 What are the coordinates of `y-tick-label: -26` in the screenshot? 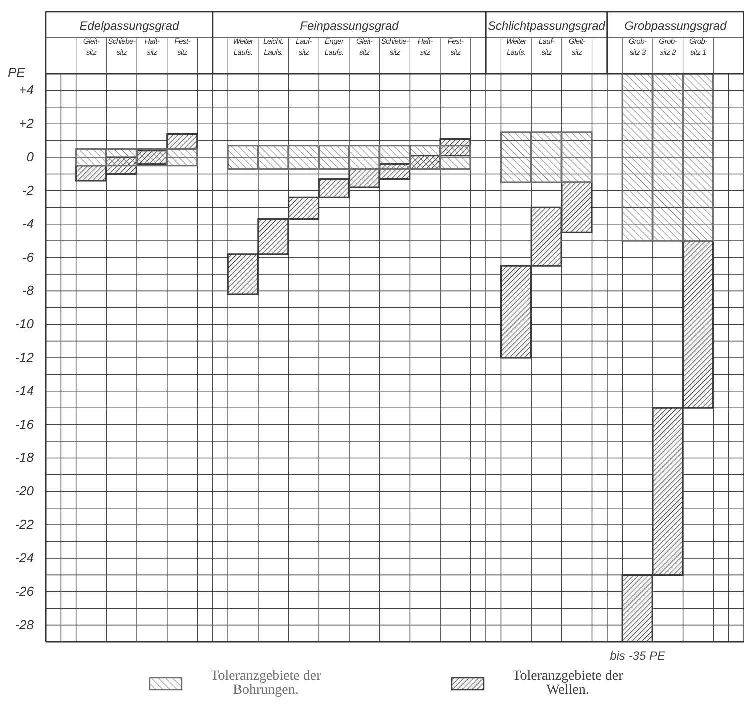 It's located at (25, 591).